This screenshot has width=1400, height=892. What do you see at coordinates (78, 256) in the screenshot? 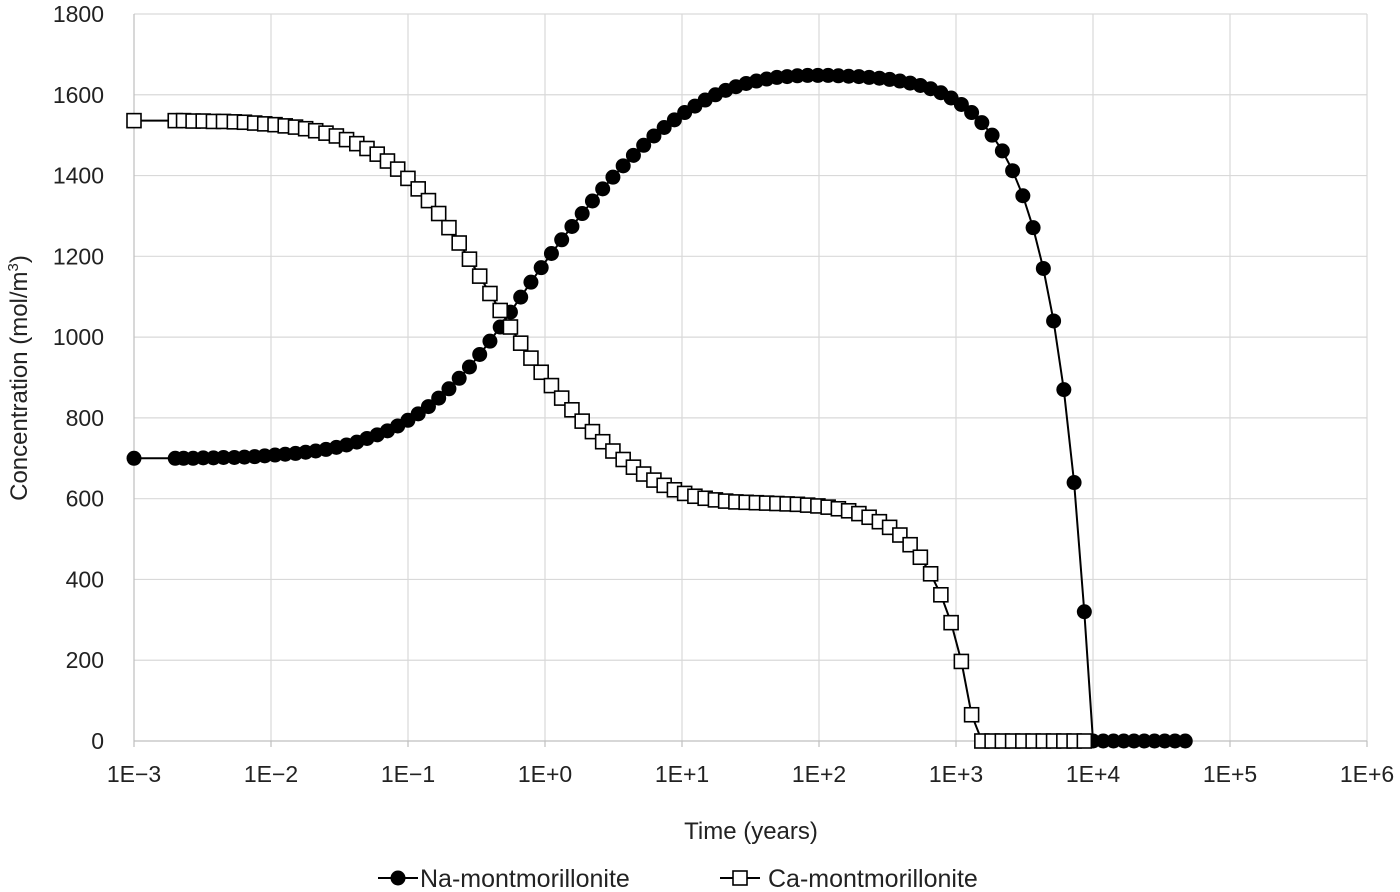
I see `y-tick-label: 1200` at bounding box center [78, 256].